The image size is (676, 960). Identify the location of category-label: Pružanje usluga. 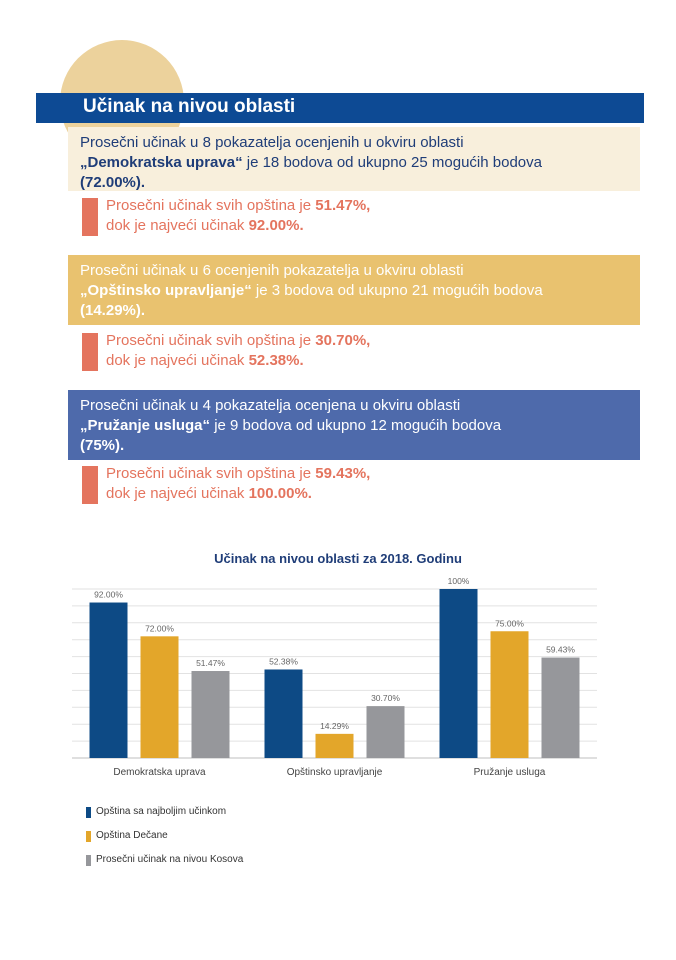
(510, 772).